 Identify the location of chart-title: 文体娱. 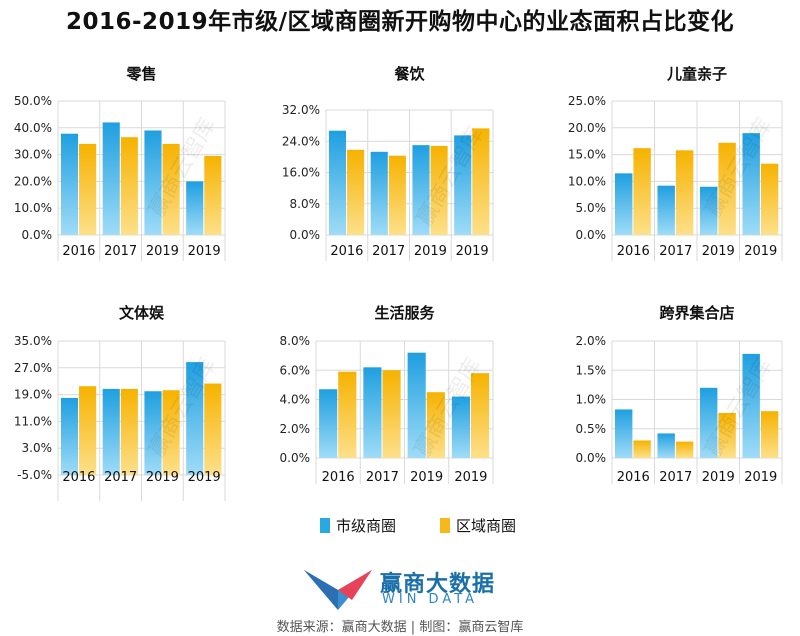
(142, 313).